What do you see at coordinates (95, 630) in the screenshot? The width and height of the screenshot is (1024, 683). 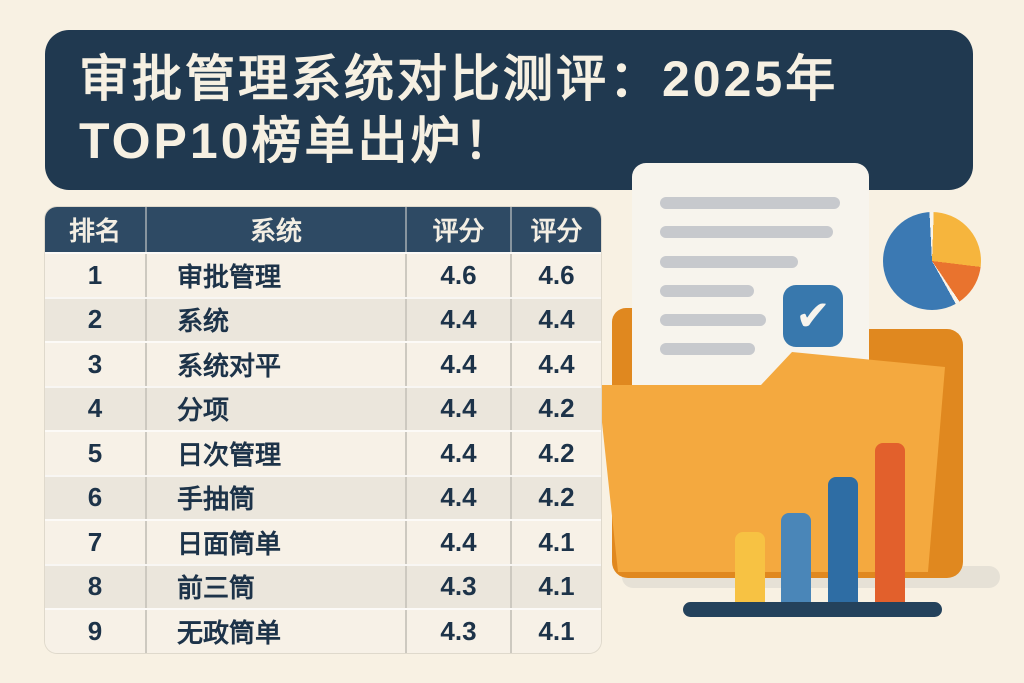 I see `rank-cell: 9` at bounding box center [95, 630].